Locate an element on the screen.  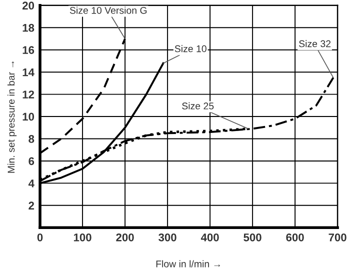
x-tick-label: 300 is located at coordinates (167, 237).